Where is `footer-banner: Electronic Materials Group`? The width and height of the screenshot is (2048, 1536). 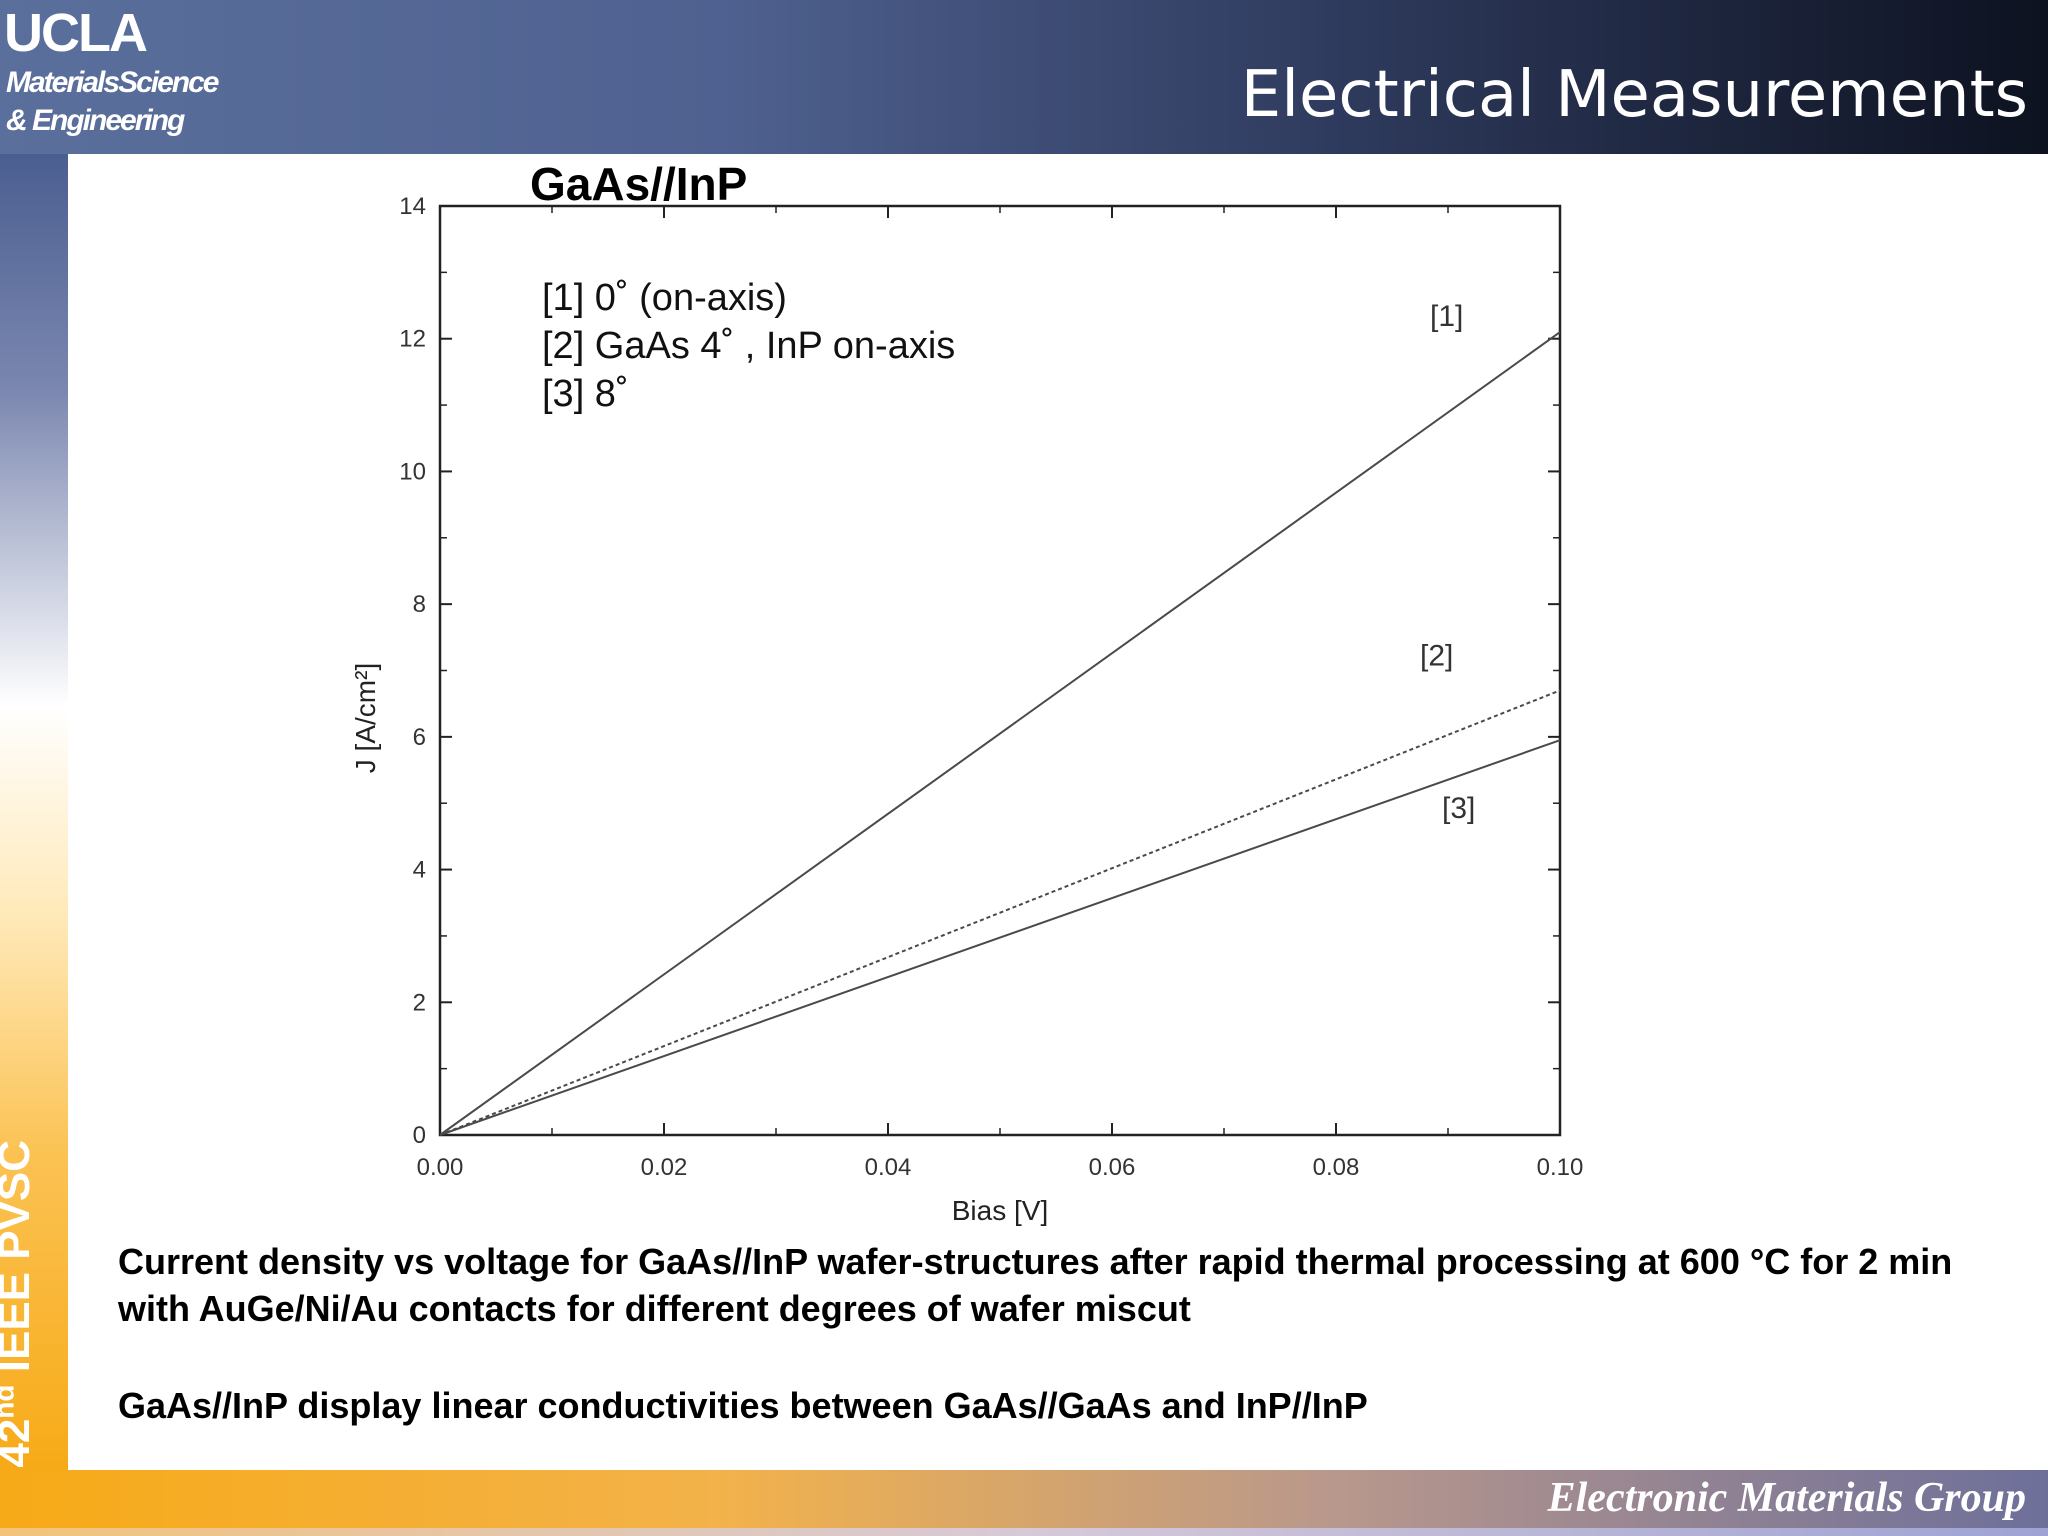 footer-banner: Electronic Materials Group is located at coordinates (1024, 1503).